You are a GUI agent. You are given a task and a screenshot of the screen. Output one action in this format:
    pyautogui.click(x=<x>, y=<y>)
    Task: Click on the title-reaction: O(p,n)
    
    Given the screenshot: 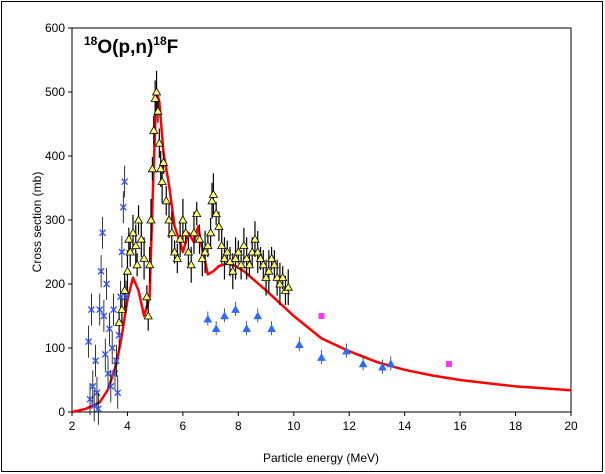 What is the action you would take?
    pyautogui.click(x=125, y=47)
    